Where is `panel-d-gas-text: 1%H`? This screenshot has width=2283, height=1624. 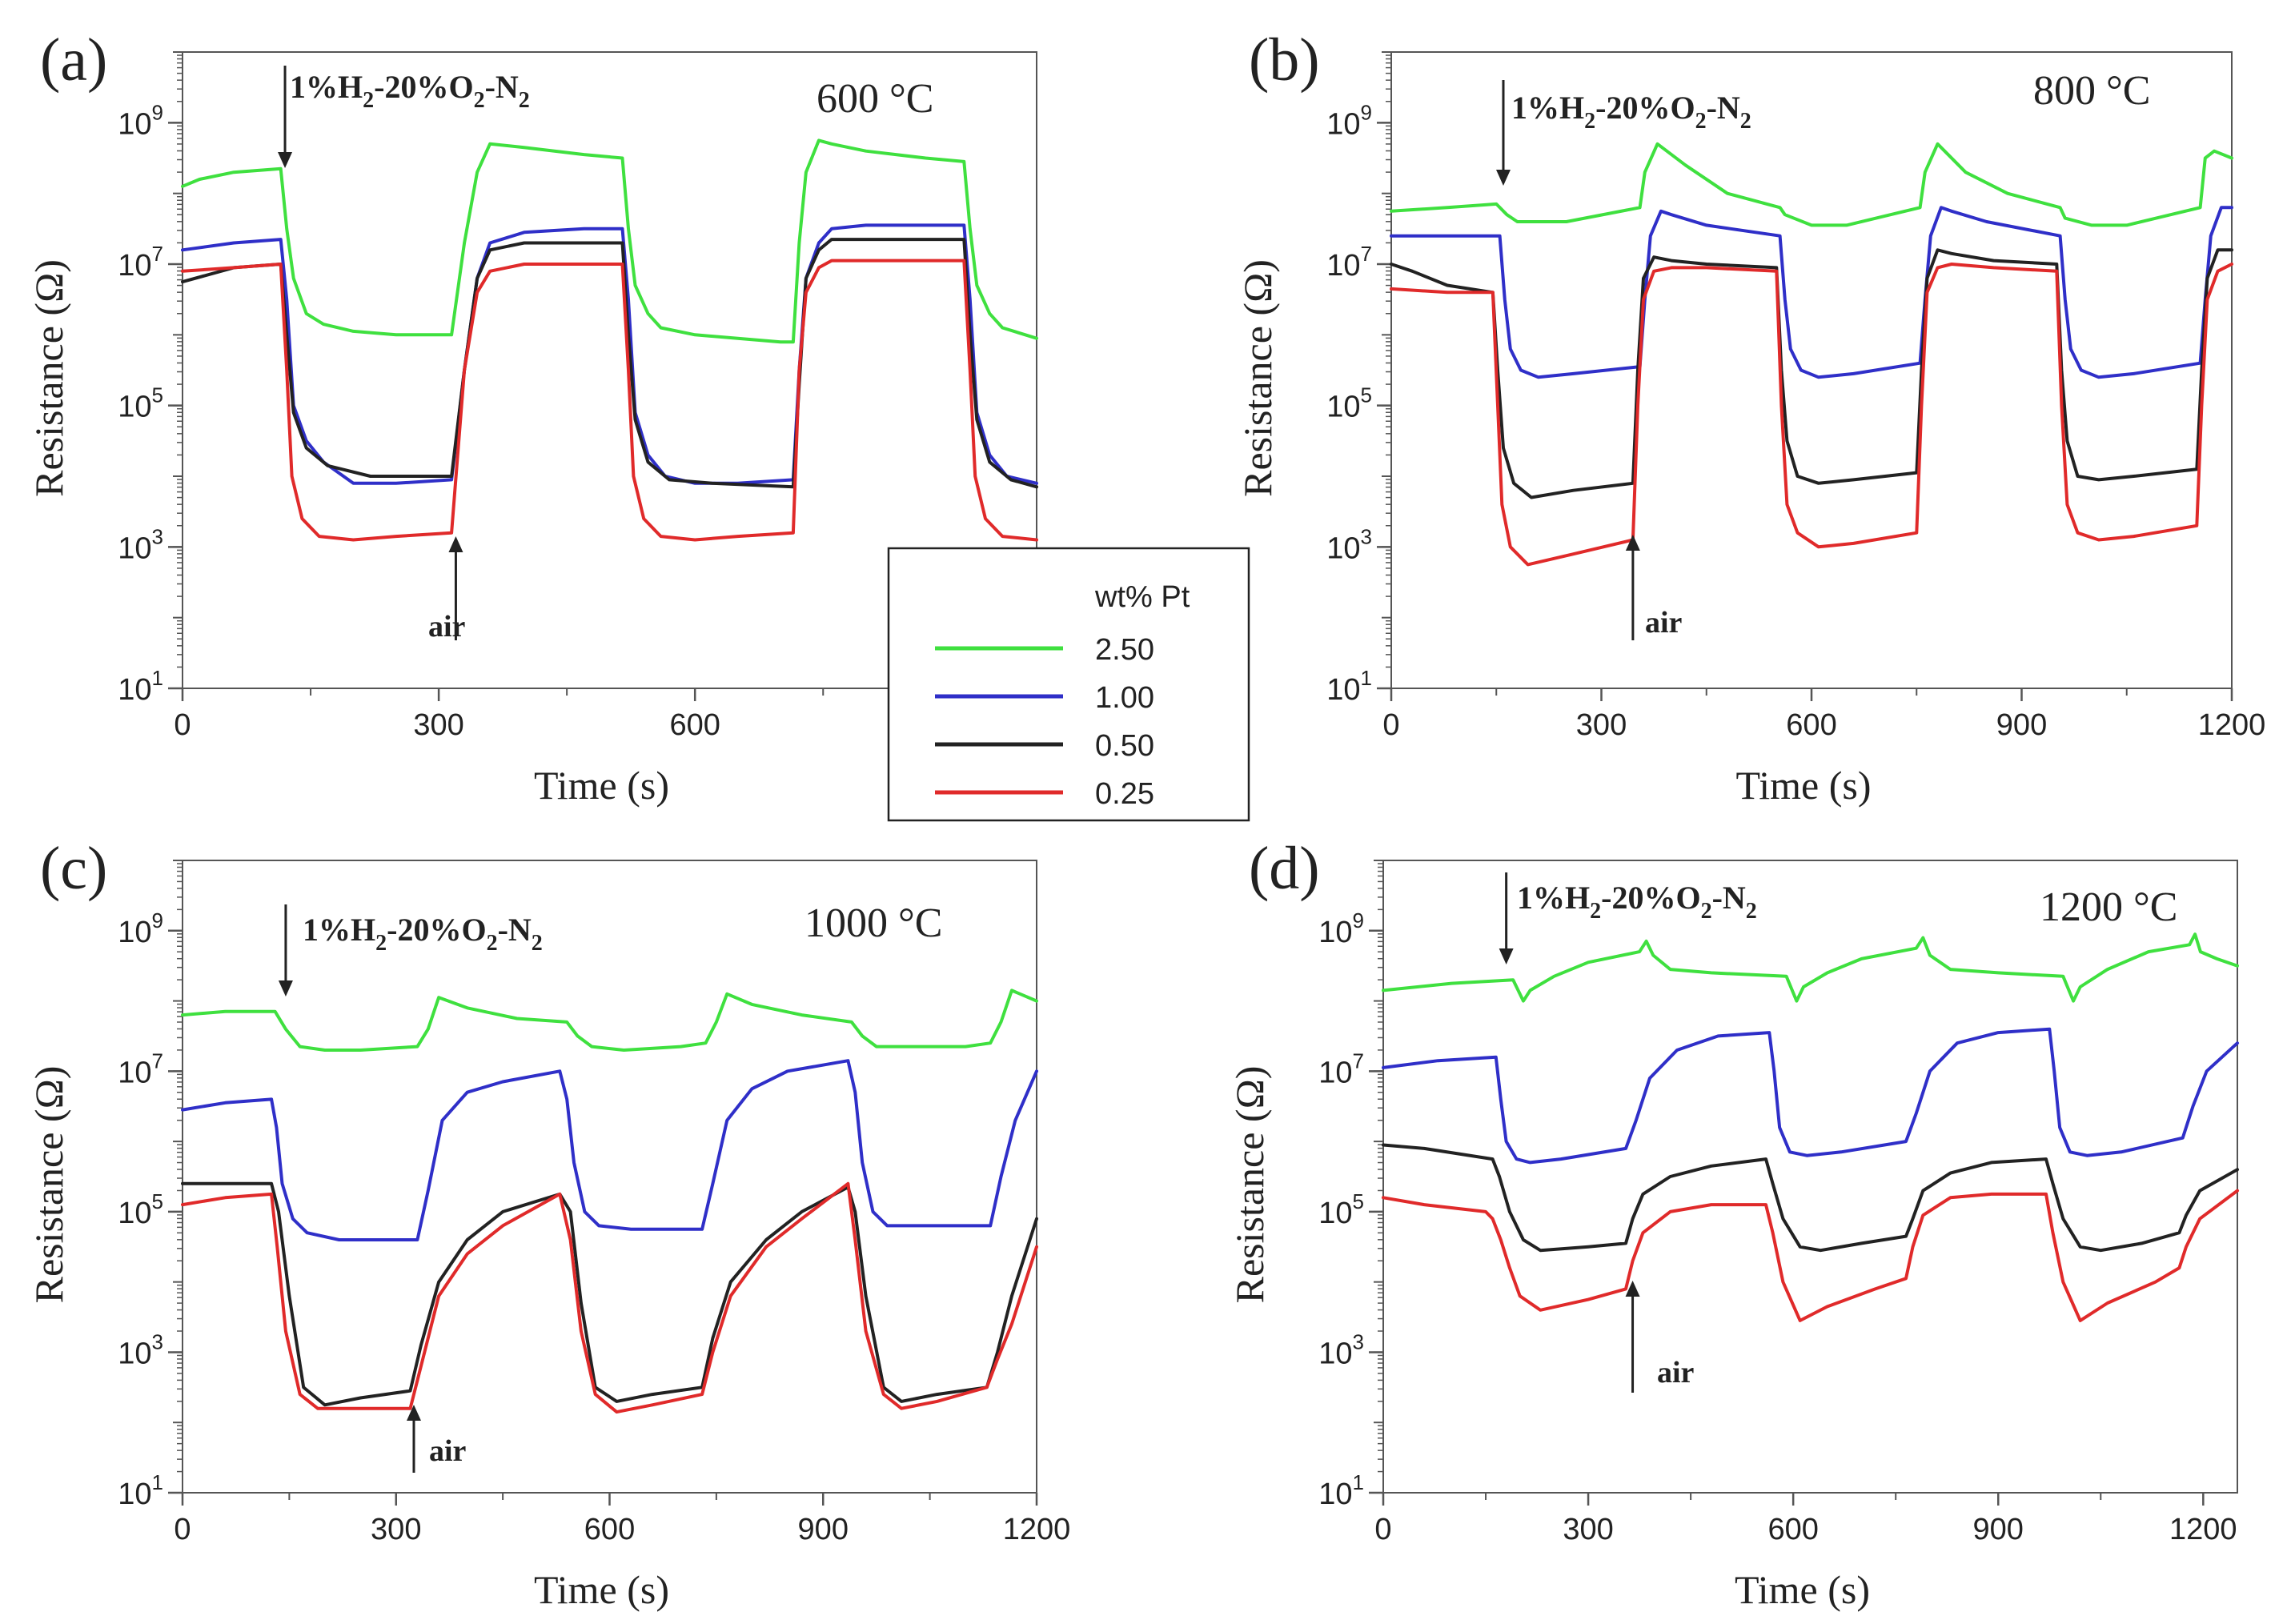 panel-d-gas-text: 1%H is located at coordinates (1553, 898).